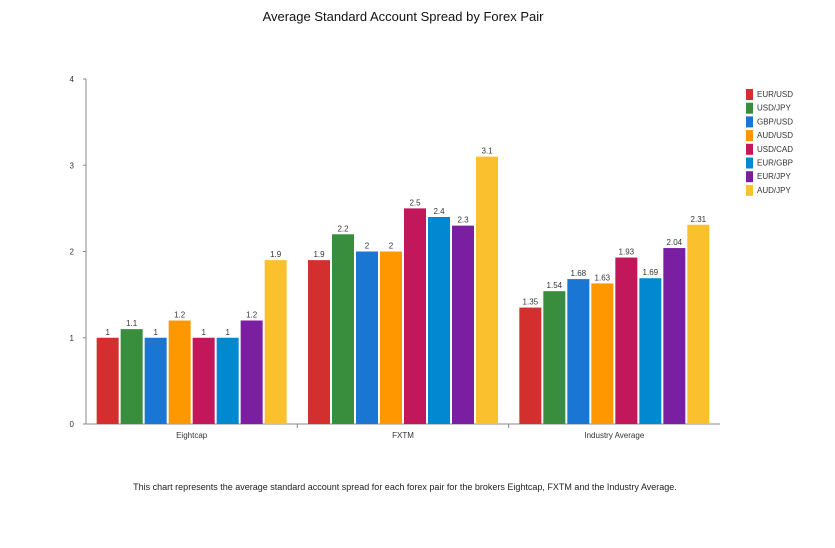  What do you see at coordinates (603, 277) in the screenshot?
I see `bar-value-label: 1.63` at bounding box center [603, 277].